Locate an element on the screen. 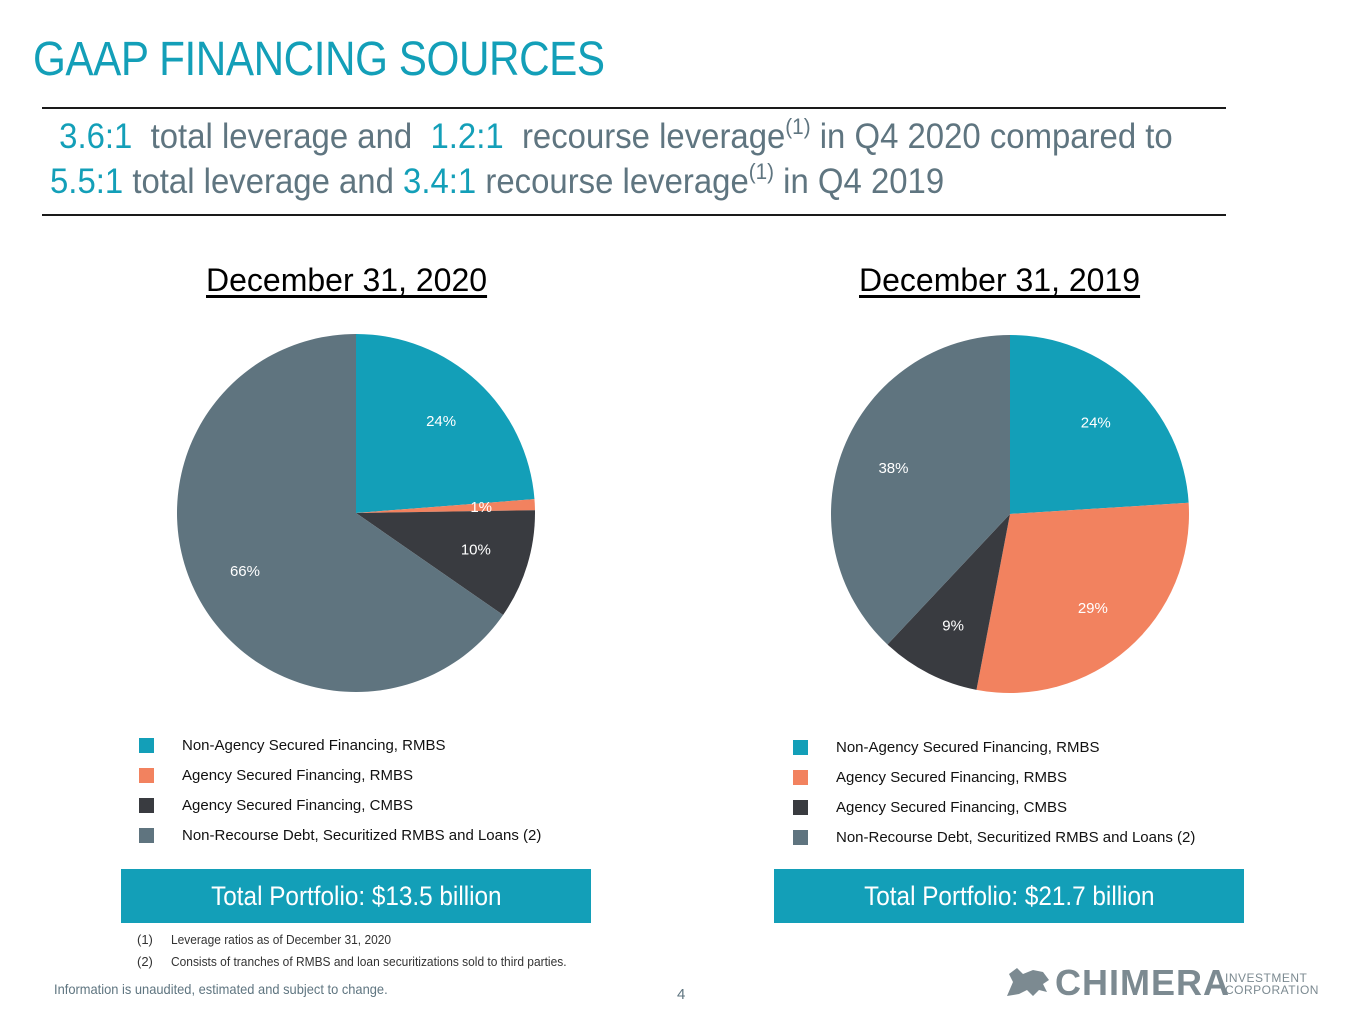 The height and width of the screenshot is (1024, 1365). page-title: GAAP FINANCING SOURCES is located at coordinates (319, 59).